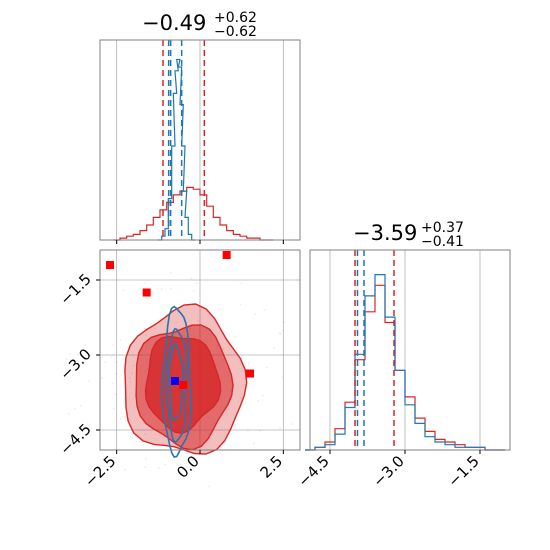 The width and height of the screenshot is (550, 550). I want to click on x-tick-label-param1: 0.0, so click(188, 467).